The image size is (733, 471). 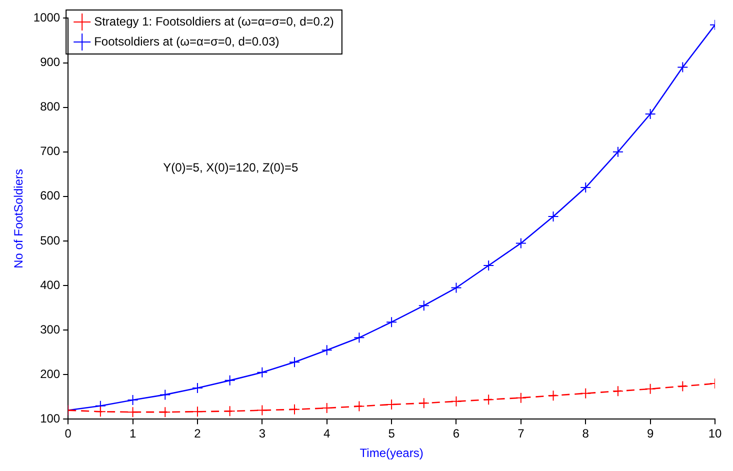 What do you see at coordinates (50, 373) in the screenshot?
I see `y-tick-label: 200` at bounding box center [50, 373].